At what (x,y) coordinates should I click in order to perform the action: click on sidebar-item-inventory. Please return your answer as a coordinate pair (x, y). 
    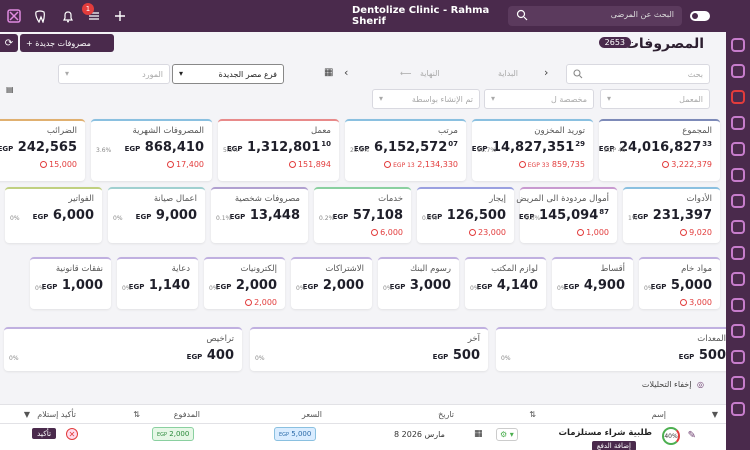
    Looking at the image, I should click on (738, 149).